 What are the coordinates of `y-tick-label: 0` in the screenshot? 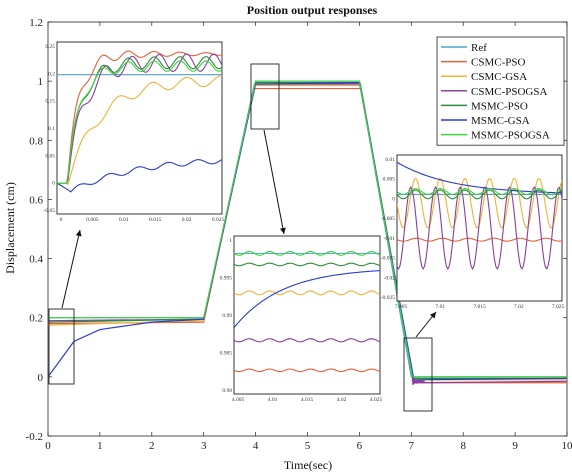 It's located at (41, 378).